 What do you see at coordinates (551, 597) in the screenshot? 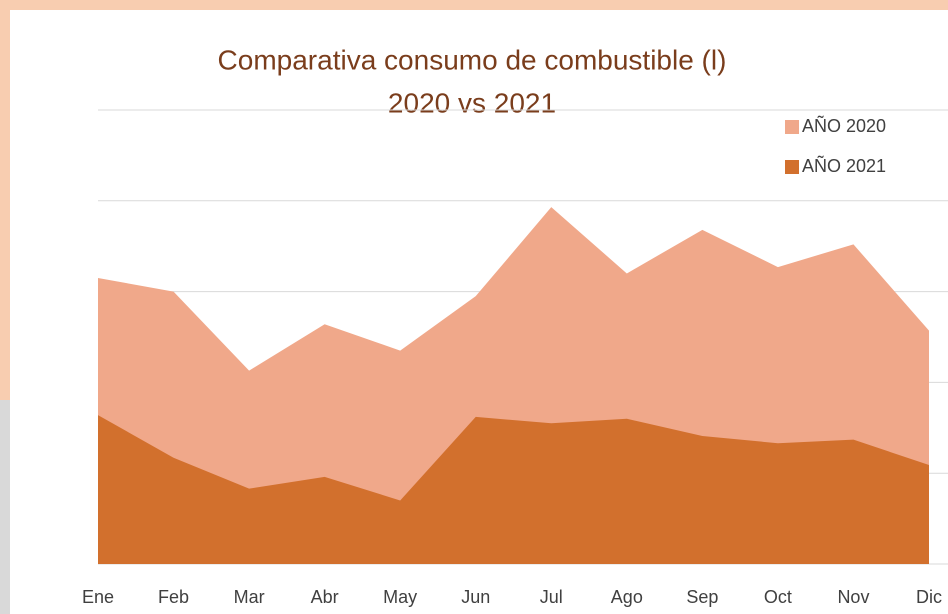
I see `x-tick-label: Jul` at bounding box center [551, 597].